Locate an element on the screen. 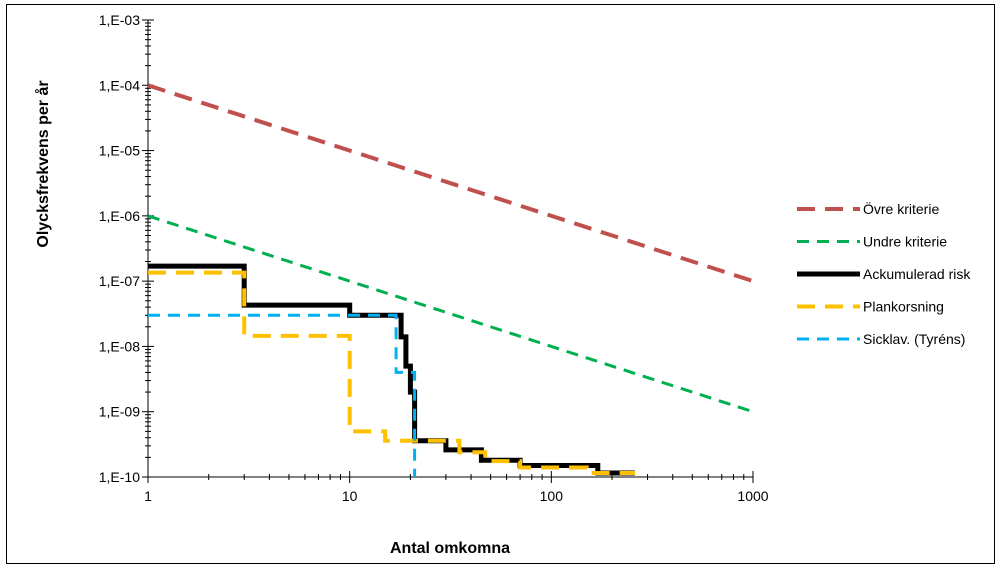  x-tick-label: 100 is located at coordinates (552, 496).